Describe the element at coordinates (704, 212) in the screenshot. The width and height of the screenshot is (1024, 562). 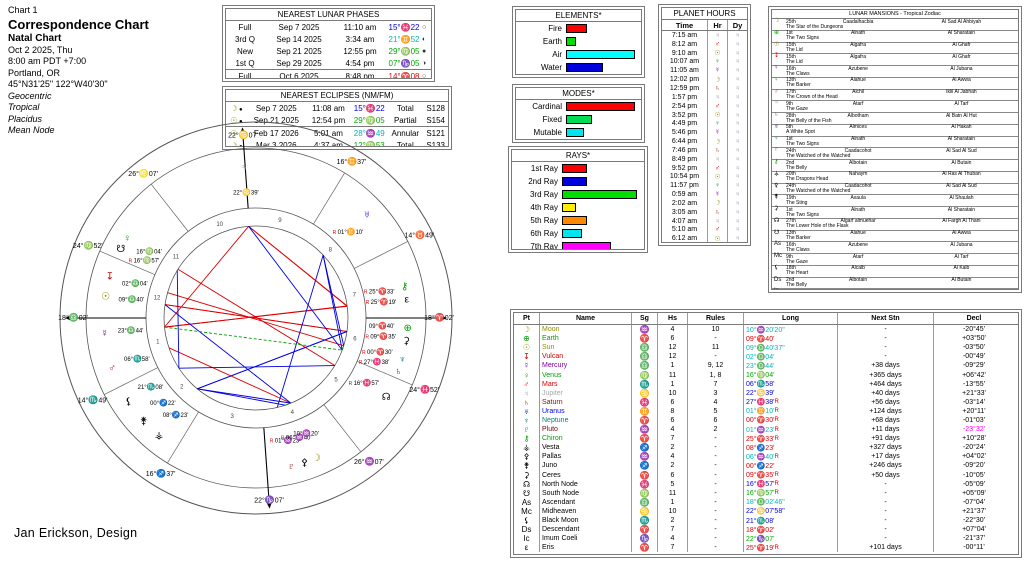
I see `planet-hour-row: 3:05 am ♄ ♃` at that location.